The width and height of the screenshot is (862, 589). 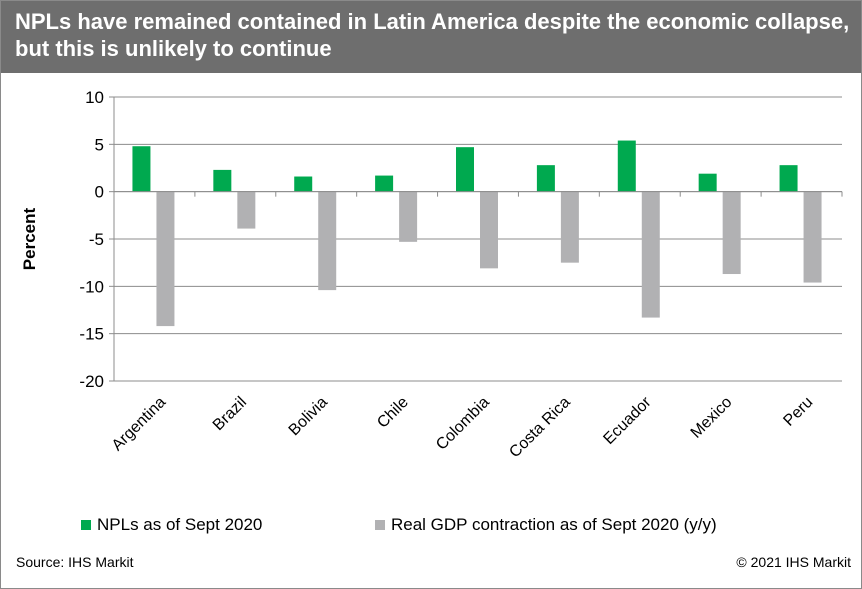 I want to click on legend-swatch-npl, so click(x=86, y=525).